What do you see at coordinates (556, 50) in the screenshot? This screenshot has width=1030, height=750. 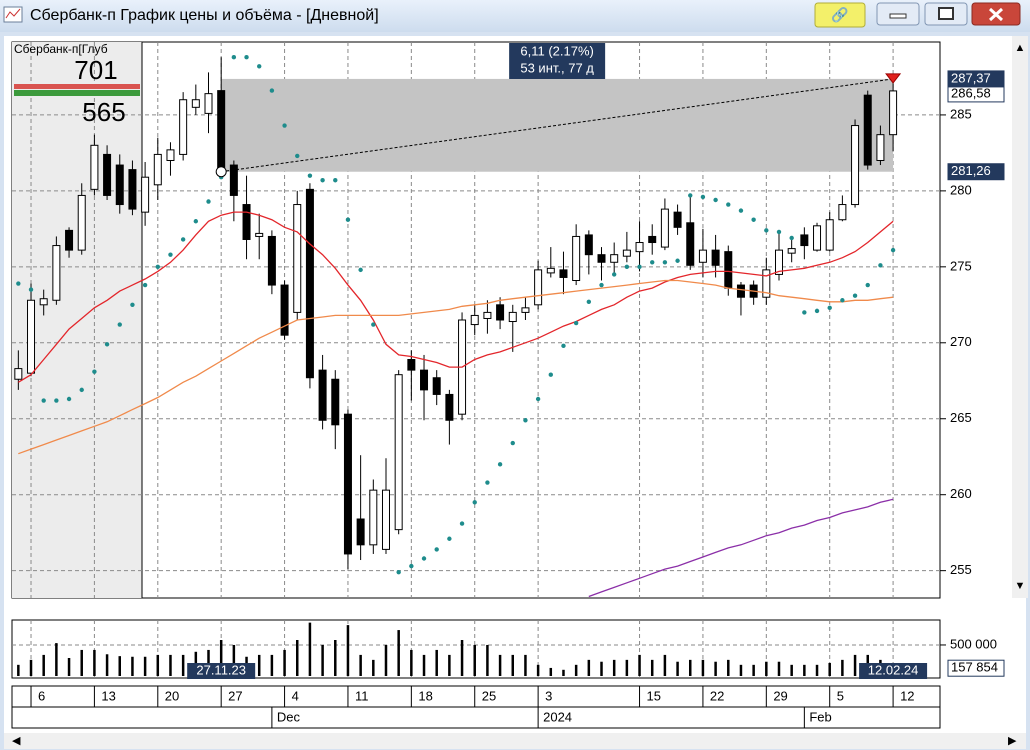 I see `range-info-text: 6,11 (2.17%)` at bounding box center [556, 50].